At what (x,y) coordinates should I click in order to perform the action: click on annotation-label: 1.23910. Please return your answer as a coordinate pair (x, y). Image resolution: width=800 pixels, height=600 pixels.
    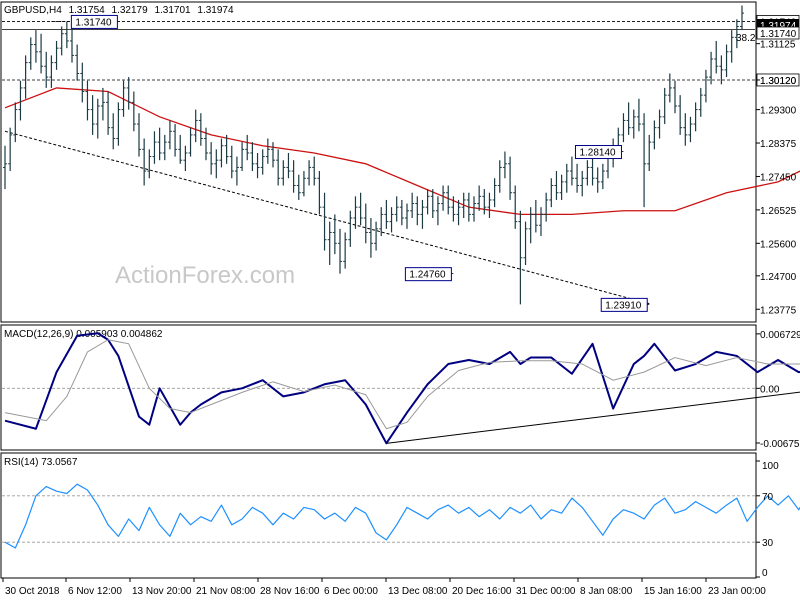
    Looking at the image, I should click on (623, 305).